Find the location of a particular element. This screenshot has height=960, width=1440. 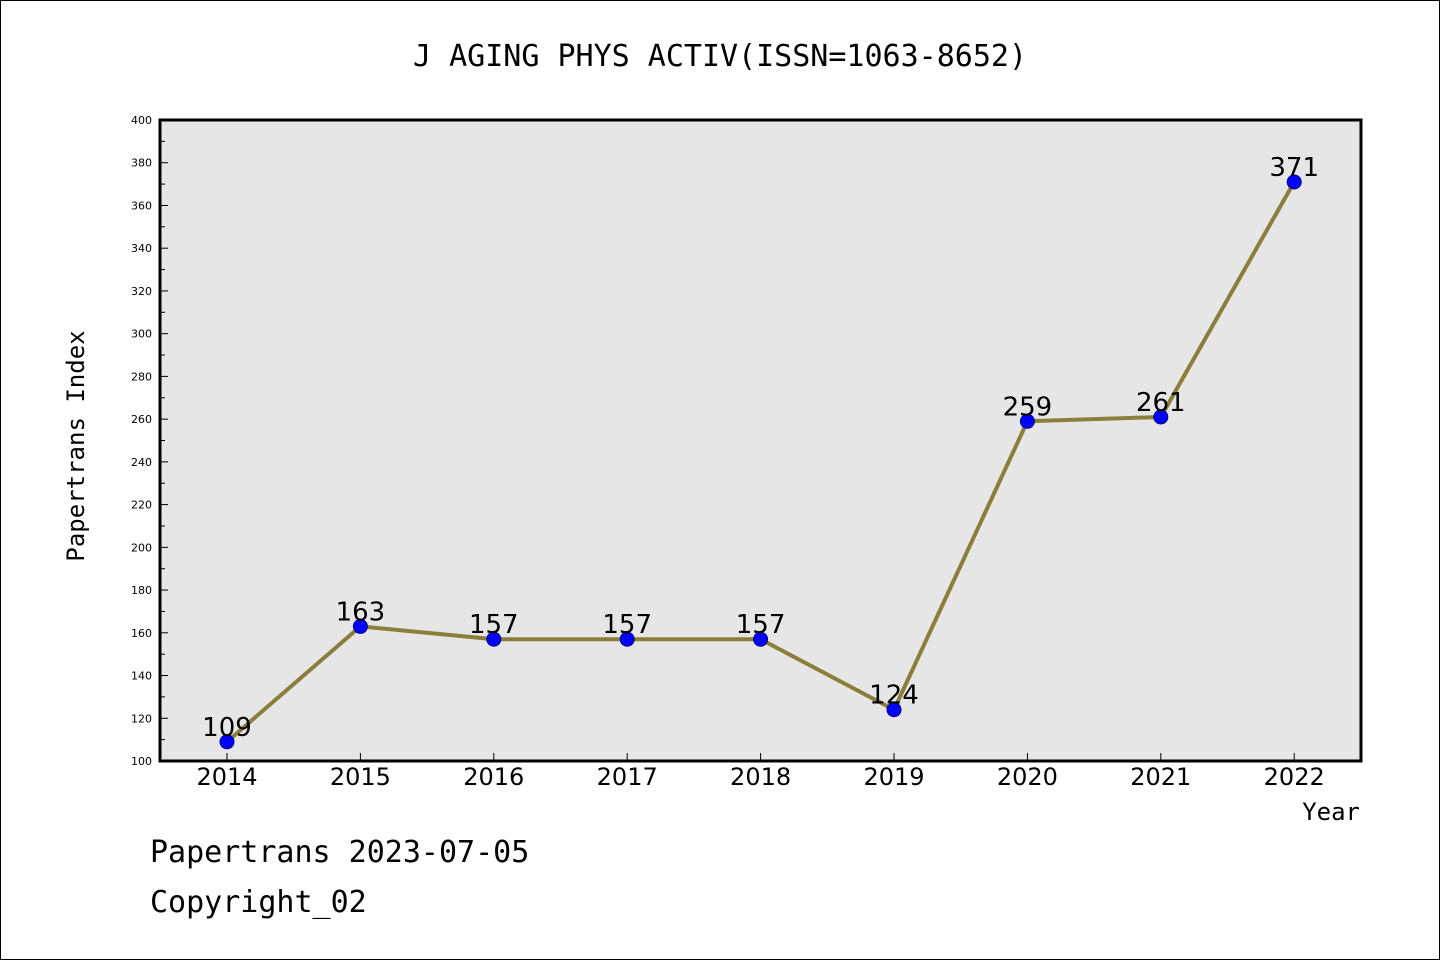

x-tick-label: 2022 is located at coordinates (1294, 777).